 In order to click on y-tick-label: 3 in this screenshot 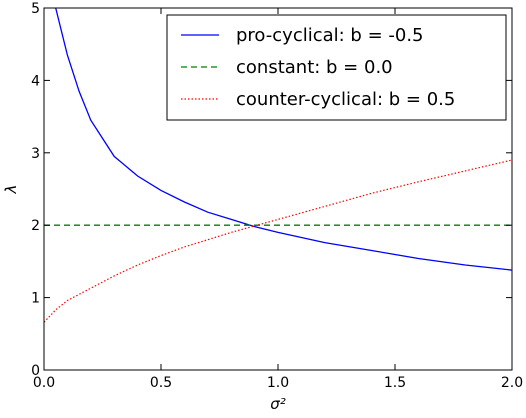, I will do `click(35, 154)`.